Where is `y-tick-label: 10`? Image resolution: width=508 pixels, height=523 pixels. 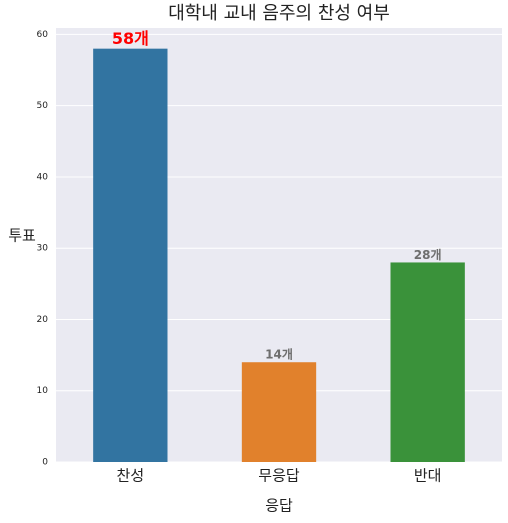
y-tick-label: 10 is located at coordinates (43, 391).